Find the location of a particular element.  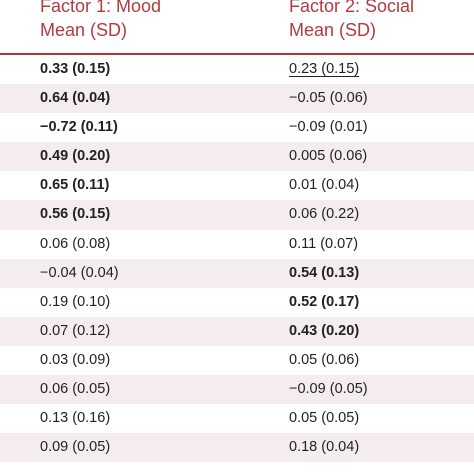

factor1-sd: (0.10) is located at coordinates (91, 301).